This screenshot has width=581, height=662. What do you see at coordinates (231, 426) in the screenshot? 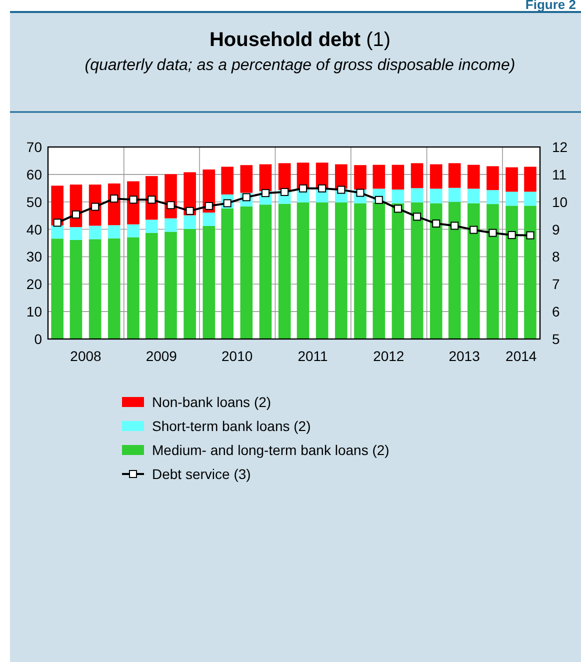
I see `legend-label: Short-term bank loans (2)` at bounding box center [231, 426].